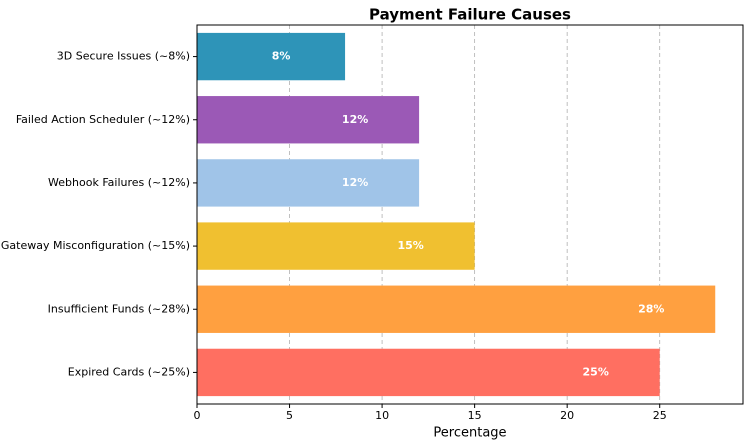 The image size is (750, 447). I want to click on x-tick-label: 20, so click(567, 415).